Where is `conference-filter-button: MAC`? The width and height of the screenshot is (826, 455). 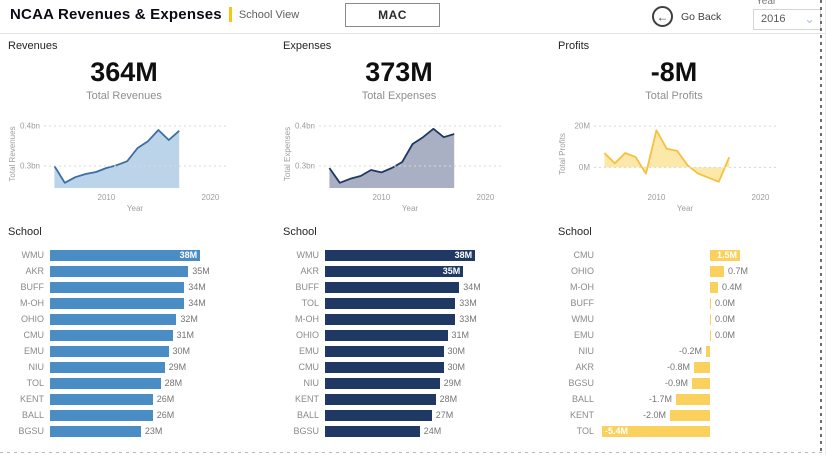
conference-filter-button: MAC is located at coordinates (392, 15).